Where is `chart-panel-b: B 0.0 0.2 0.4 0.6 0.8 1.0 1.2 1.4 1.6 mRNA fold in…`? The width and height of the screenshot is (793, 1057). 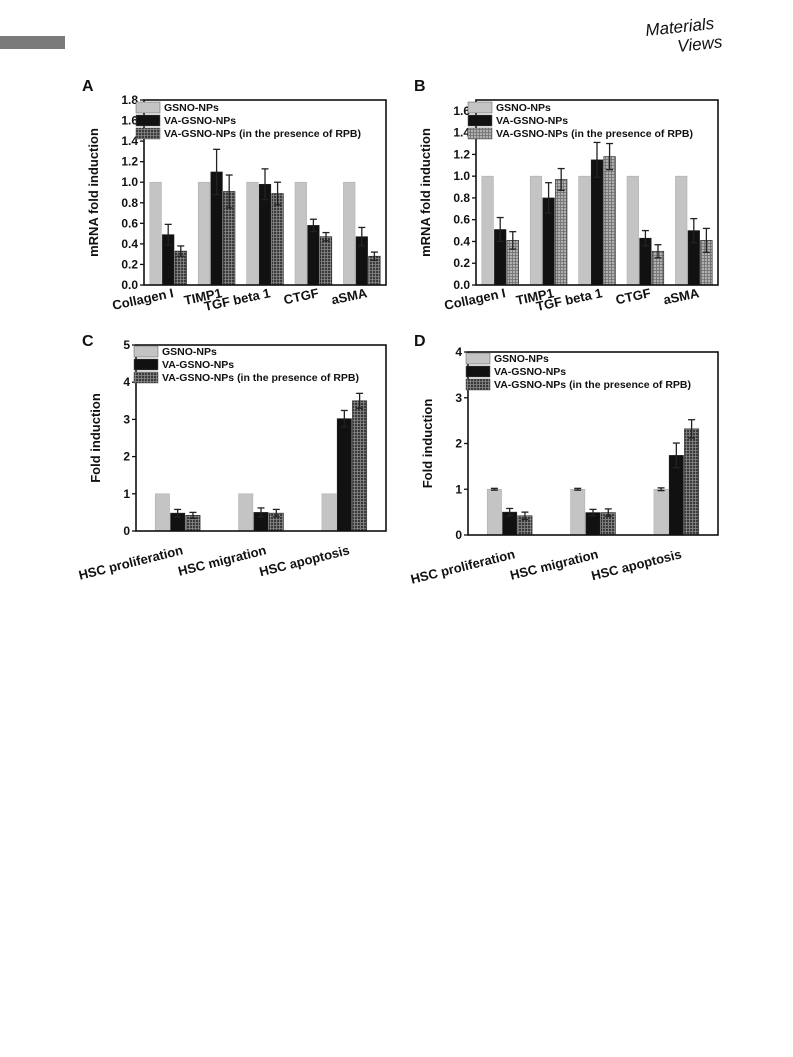 chart-panel-b: B 0.0 0.2 0.4 0.6 0.8 1.0 1.2 1.4 1.6 mRNA fold in… is located at coordinates (570, 204).